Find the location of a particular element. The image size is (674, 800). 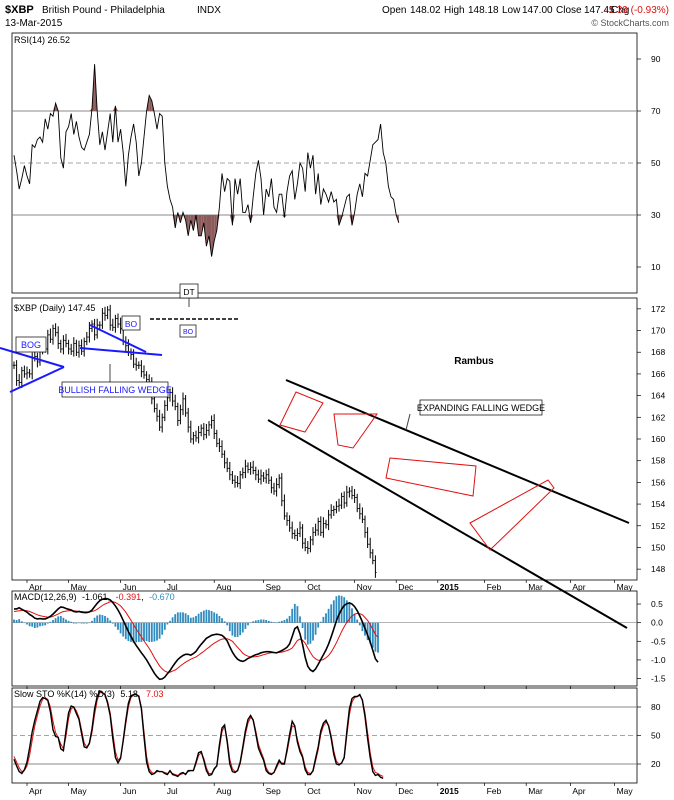

rsi-legend-text: RSI(14) 26.52 is located at coordinates (42, 40).